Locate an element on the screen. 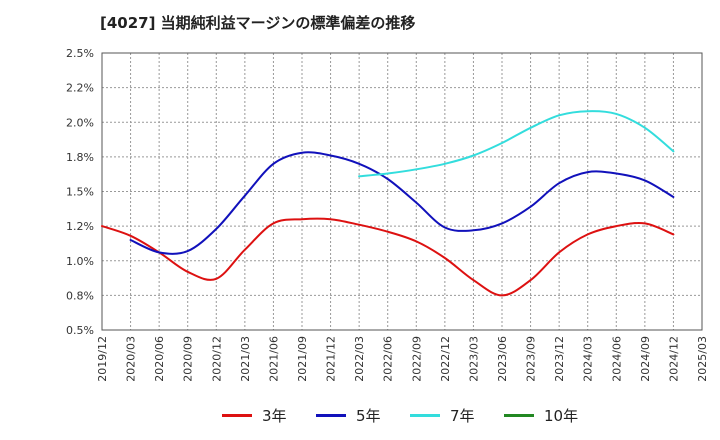 The height and width of the screenshot is (440, 720). y-tick-label: 0.5% is located at coordinates (80, 330).